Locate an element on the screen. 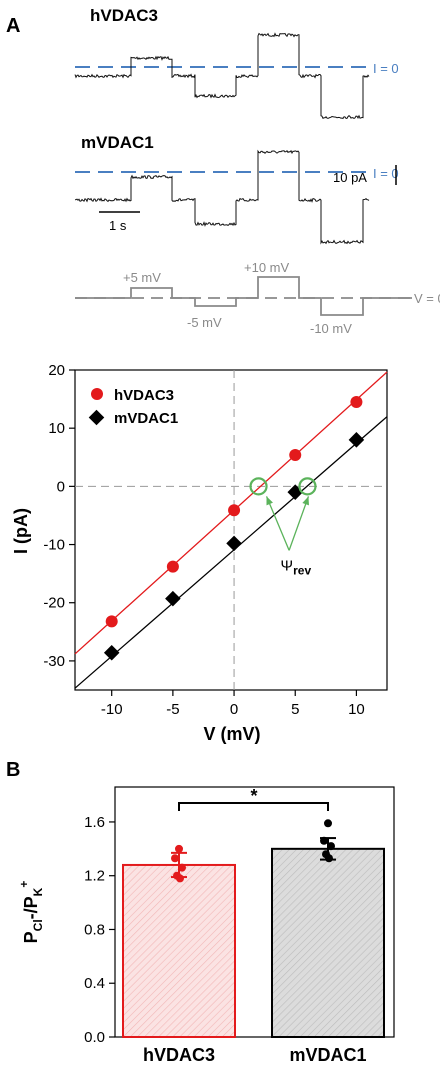 This screenshot has height=1067, width=440. legend-label-hvdac3: hVDAC3 is located at coordinates (144, 395).